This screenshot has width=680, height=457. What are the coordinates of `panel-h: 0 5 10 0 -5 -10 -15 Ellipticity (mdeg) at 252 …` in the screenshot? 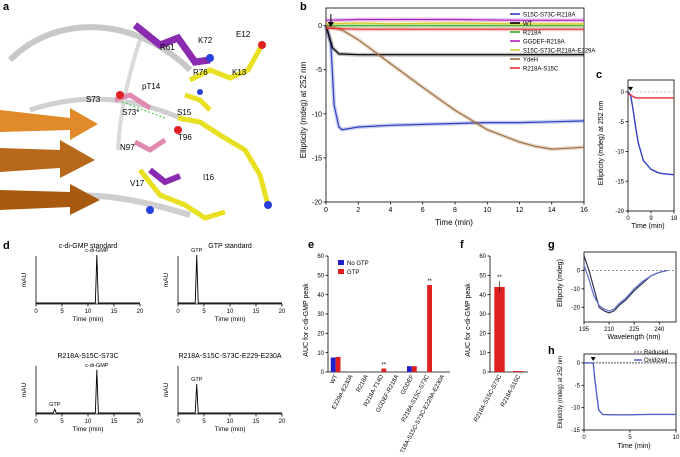 It's located at (609, 398).